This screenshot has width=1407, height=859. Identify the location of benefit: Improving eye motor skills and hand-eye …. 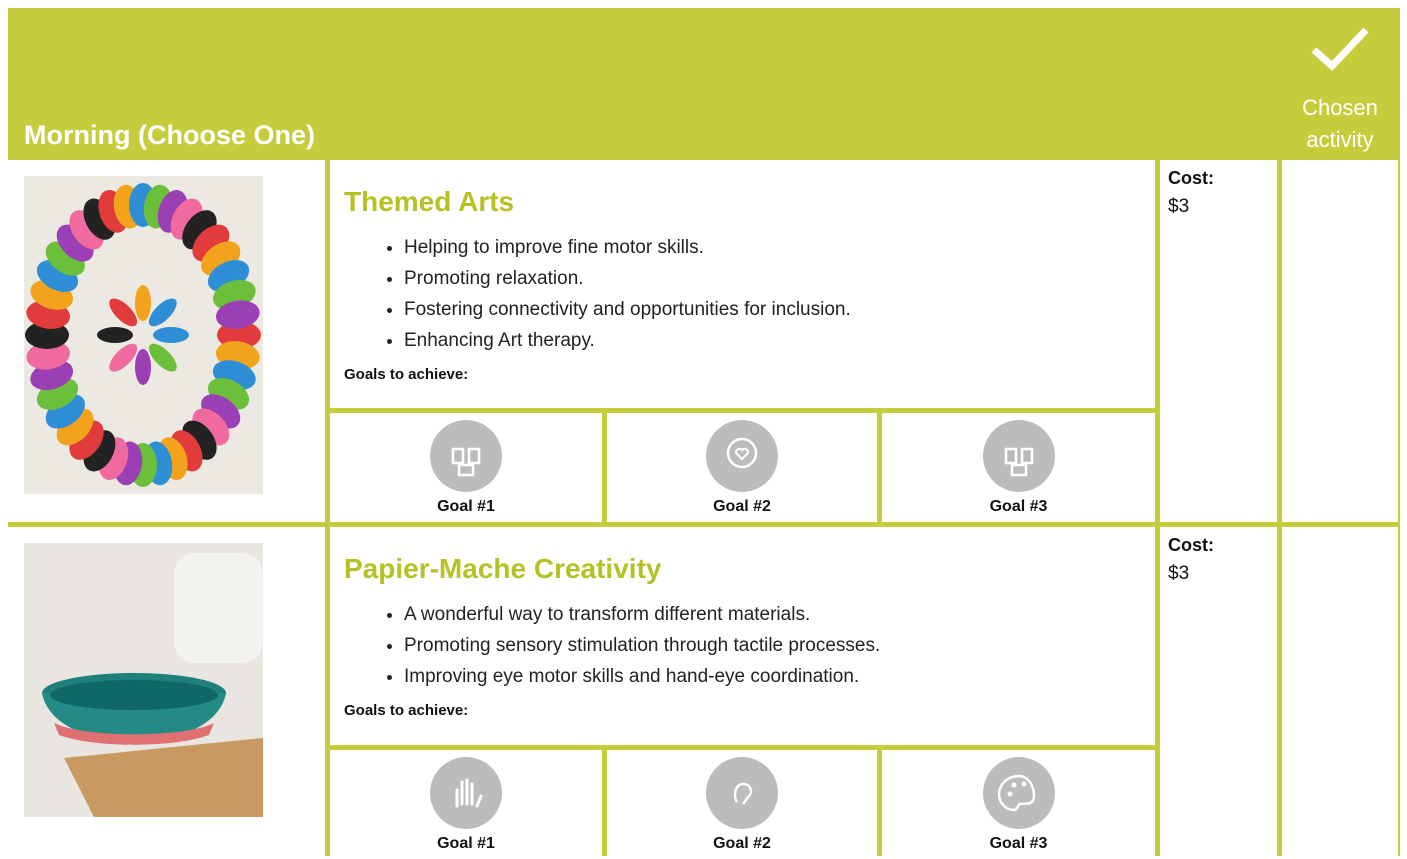
(642, 676).